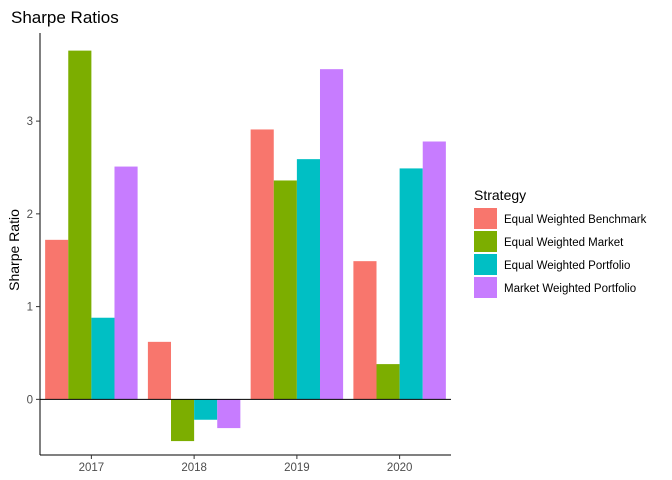  Describe the element at coordinates (400, 468) in the screenshot. I see `x-tick-label: 2020` at that location.